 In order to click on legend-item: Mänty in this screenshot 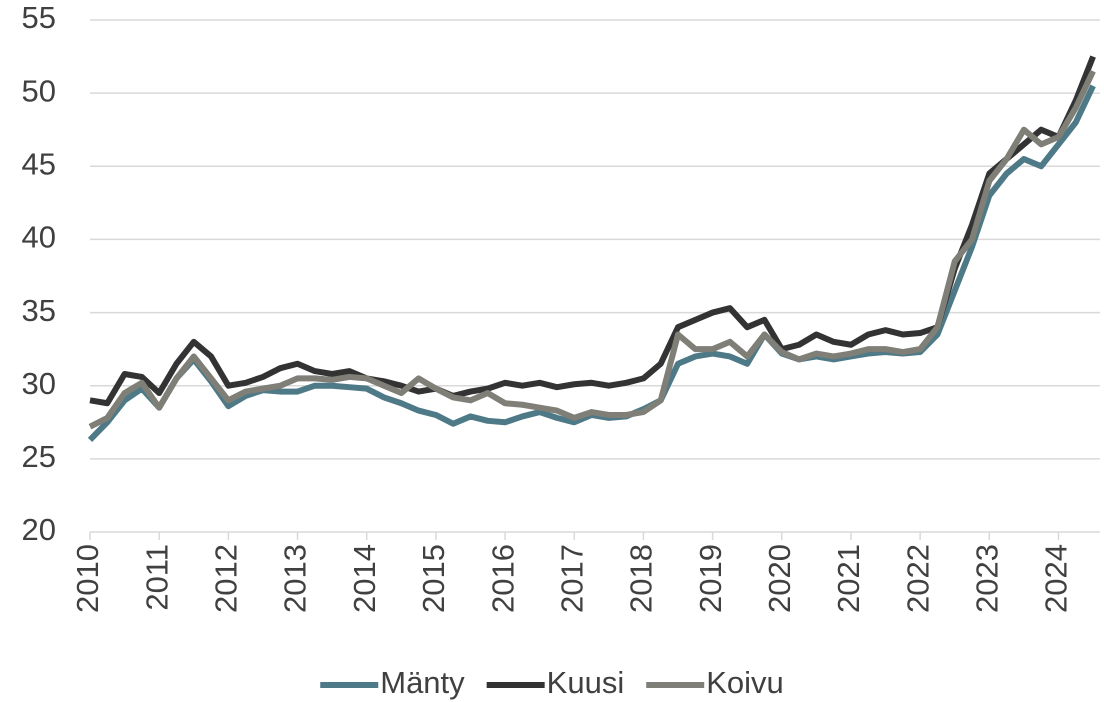, I will do `click(392, 682)`.